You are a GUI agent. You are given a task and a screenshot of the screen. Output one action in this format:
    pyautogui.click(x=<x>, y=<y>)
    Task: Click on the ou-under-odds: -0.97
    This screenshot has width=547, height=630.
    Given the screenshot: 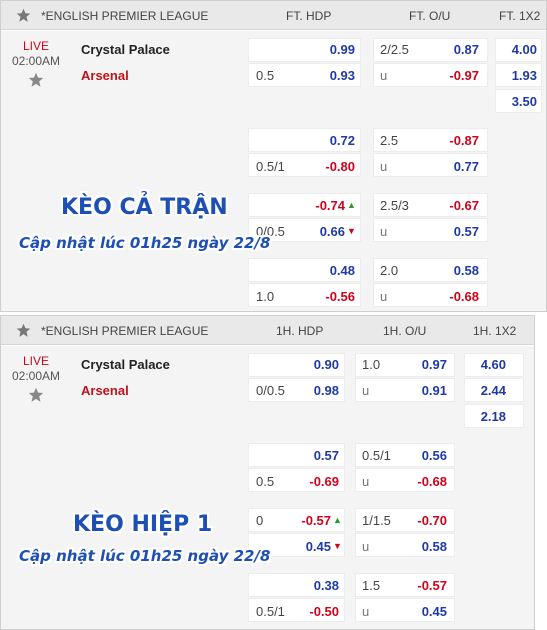 What is the action you would take?
    pyautogui.click(x=464, y=75)
    